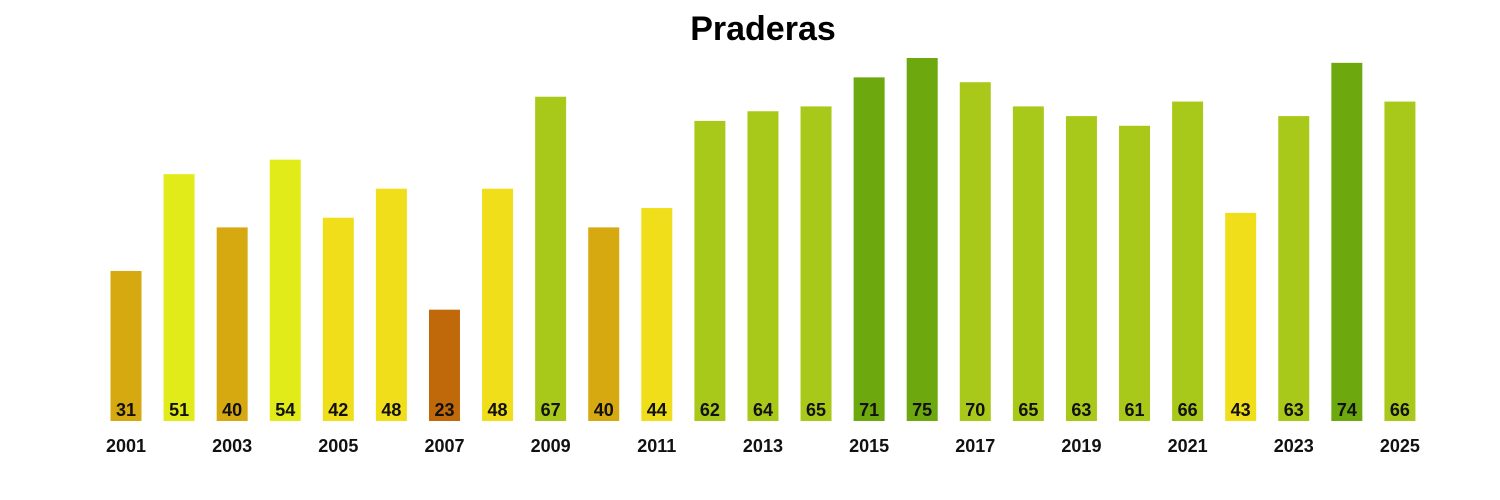 The image size is (1500, 500). I want to click on data-label-2011: 44, so click(657, 410).